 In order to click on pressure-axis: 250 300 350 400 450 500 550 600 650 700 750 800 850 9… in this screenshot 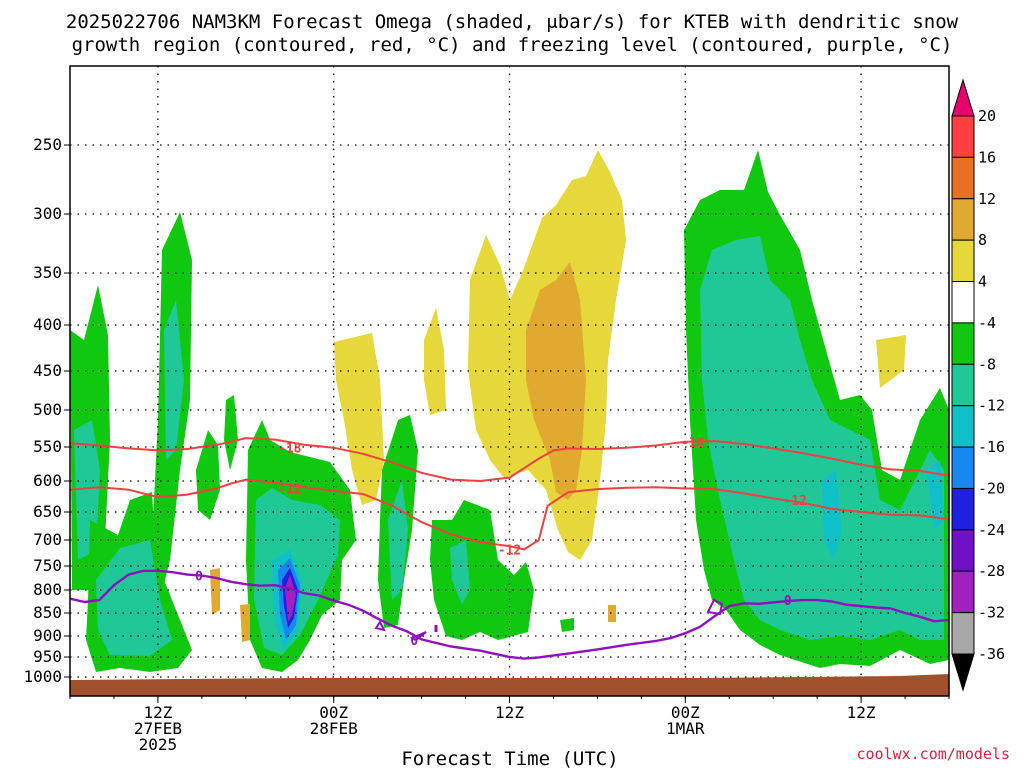, I will do `click(46, 410)`.